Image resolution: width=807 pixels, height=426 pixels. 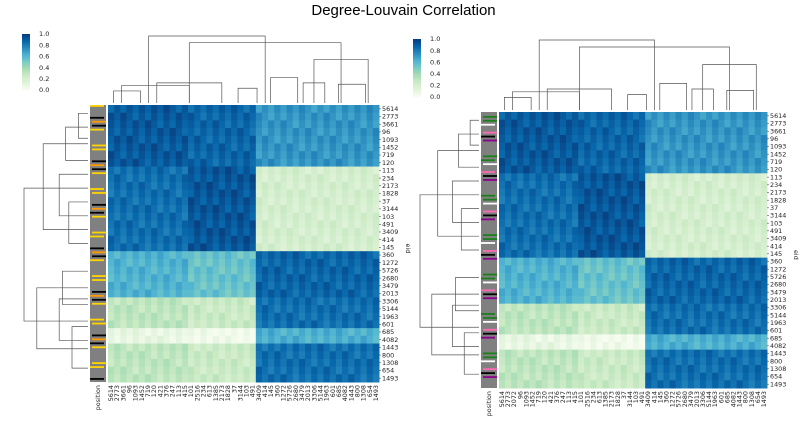 What do you see at coordinates (210, 391) in the screenshot?
I see `column-label: 613` at bounding box center [210, 391].